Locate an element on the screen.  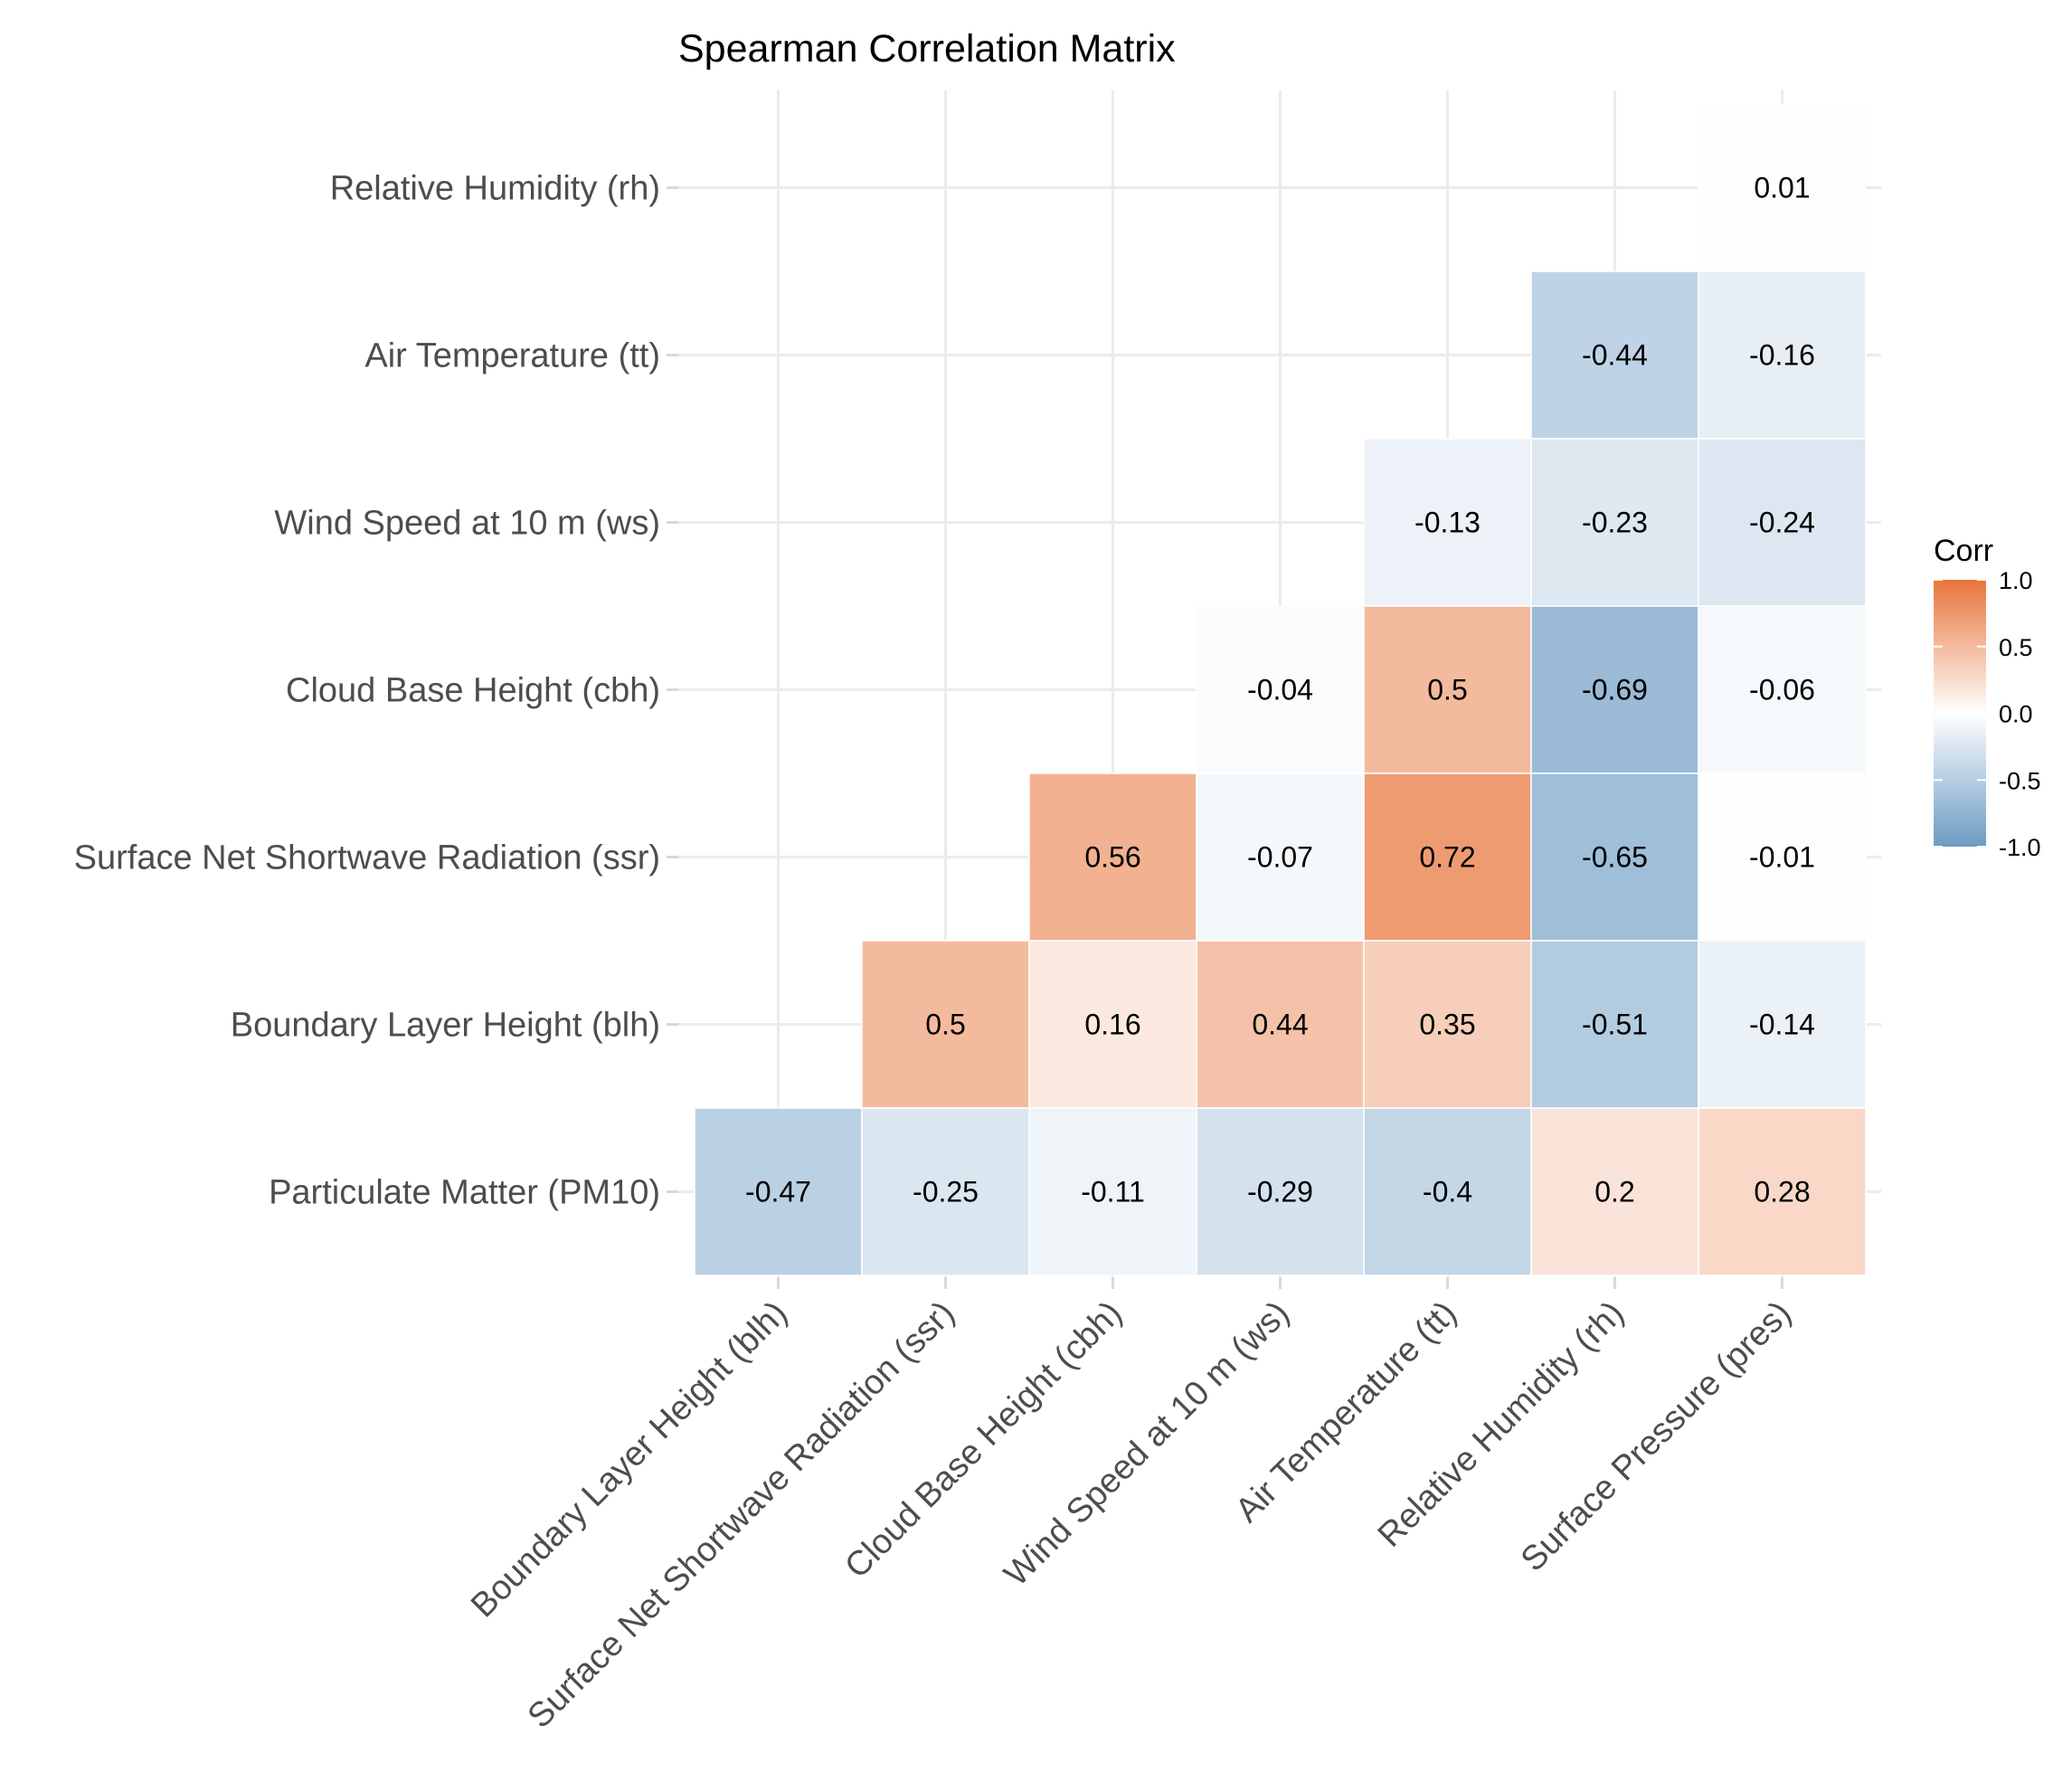
heatmap-cell-label: -0.65 is located at coordinates (1615, 857).